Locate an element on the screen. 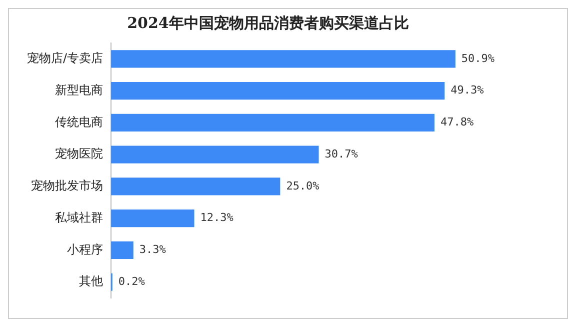  data-label: 12.3% is located at coordinates (217, 217).